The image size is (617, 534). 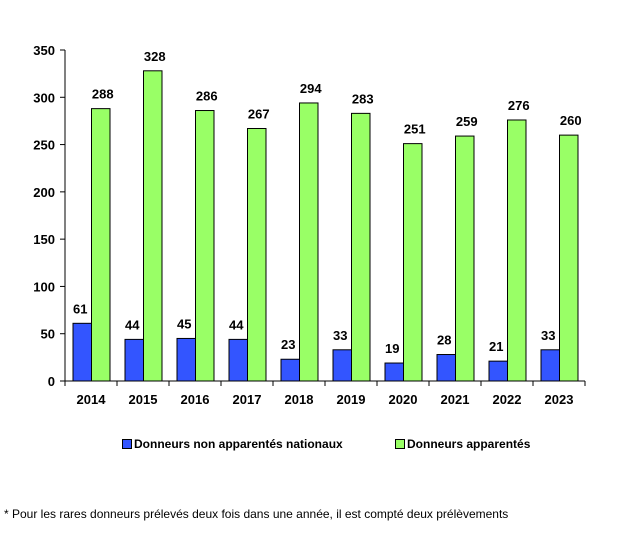 I want to click on data-label-apparentes-2014: 288, so click(x=103, y=94).